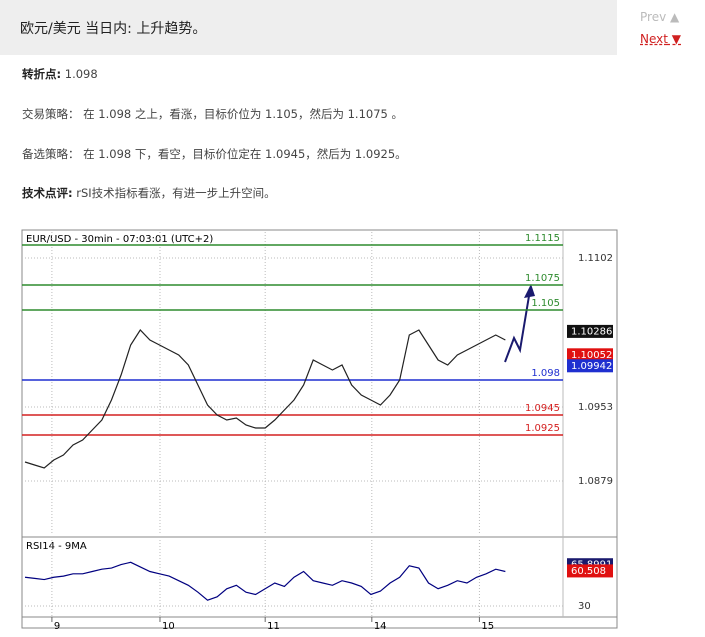 The width and height of the screenshot is (705, 637). Describe the element at coordinates (529, 291) in the screenshot. I see `arrow-head` at that location.